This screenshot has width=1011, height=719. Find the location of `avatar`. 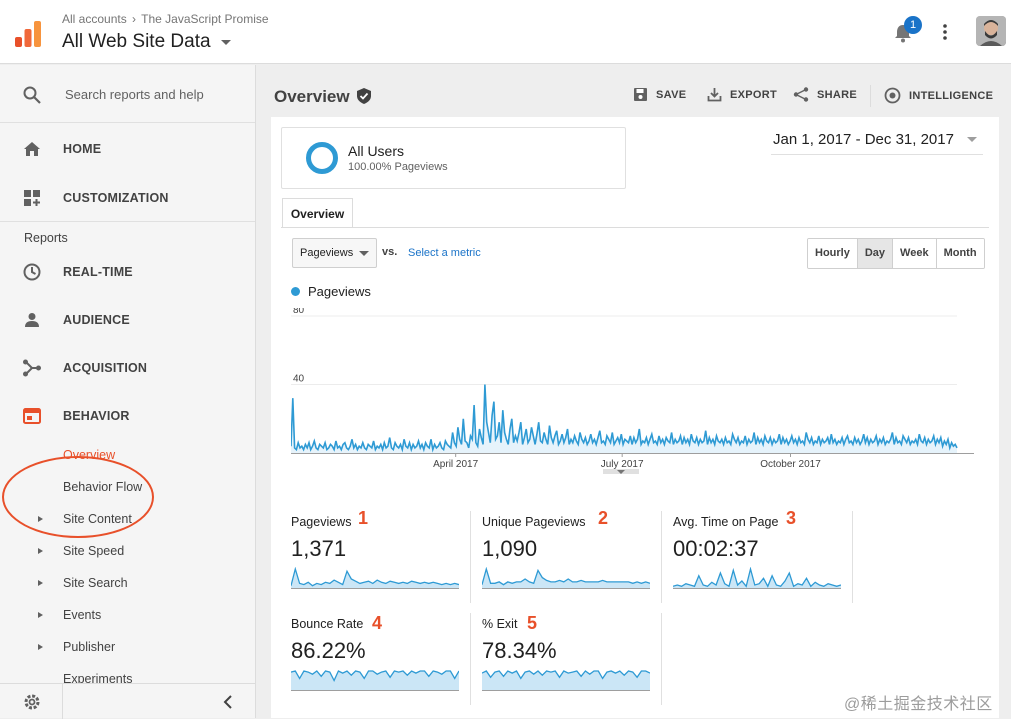

avatar is located at coordinates (991, 31).